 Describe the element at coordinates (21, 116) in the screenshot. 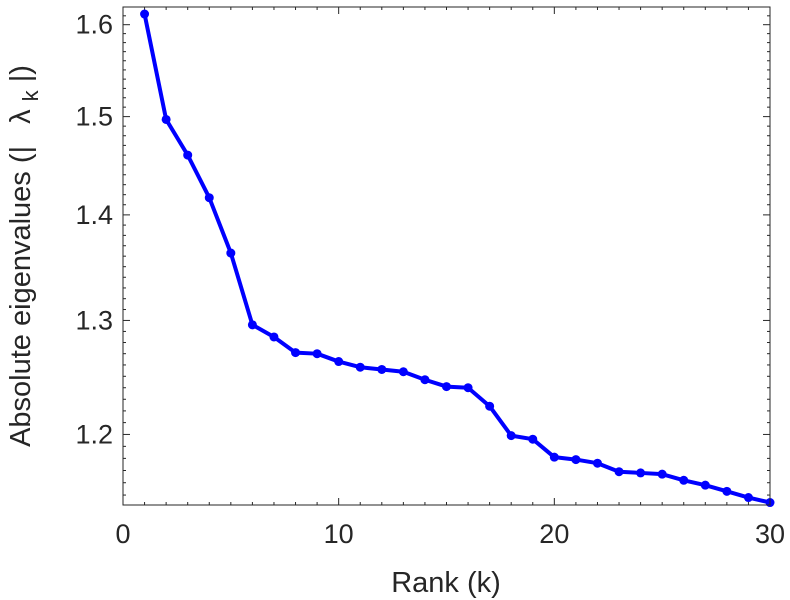

I see `y-axis-title-lambda: λ` at that location.